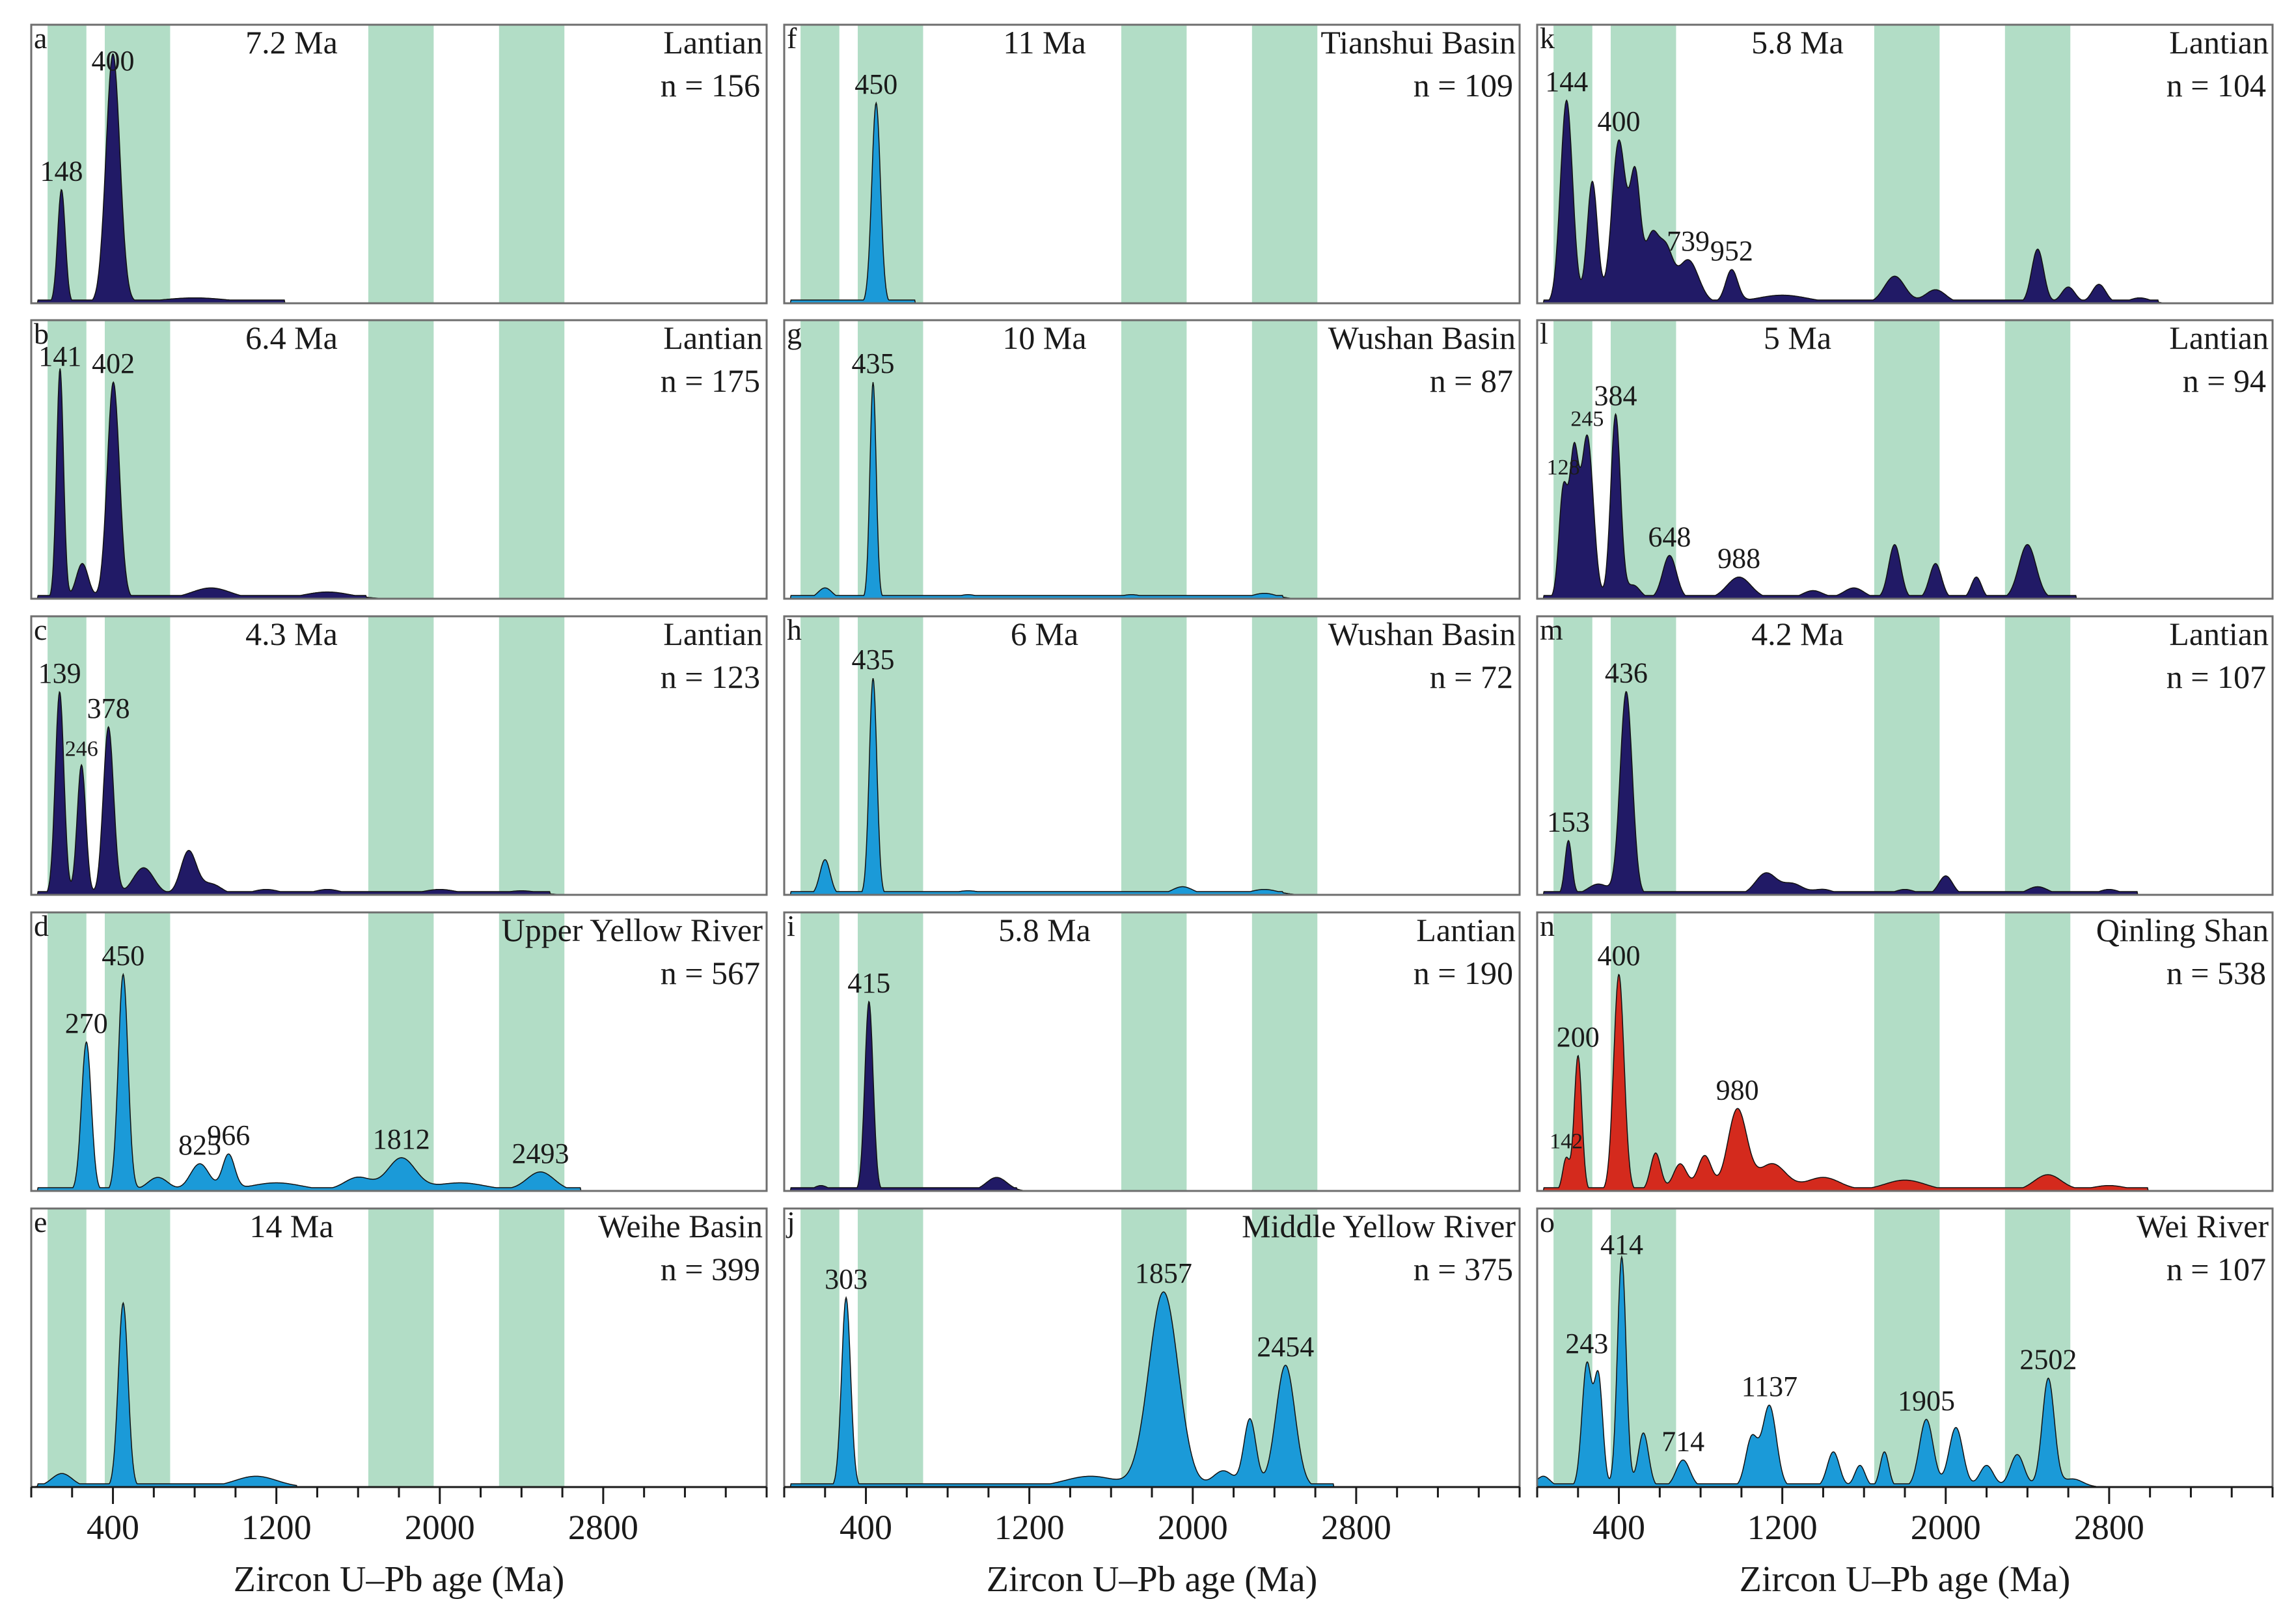  Describe the element at coordinates (86, 1023) in the screenshot. I see `peak-label-d-0: 270` at that location.